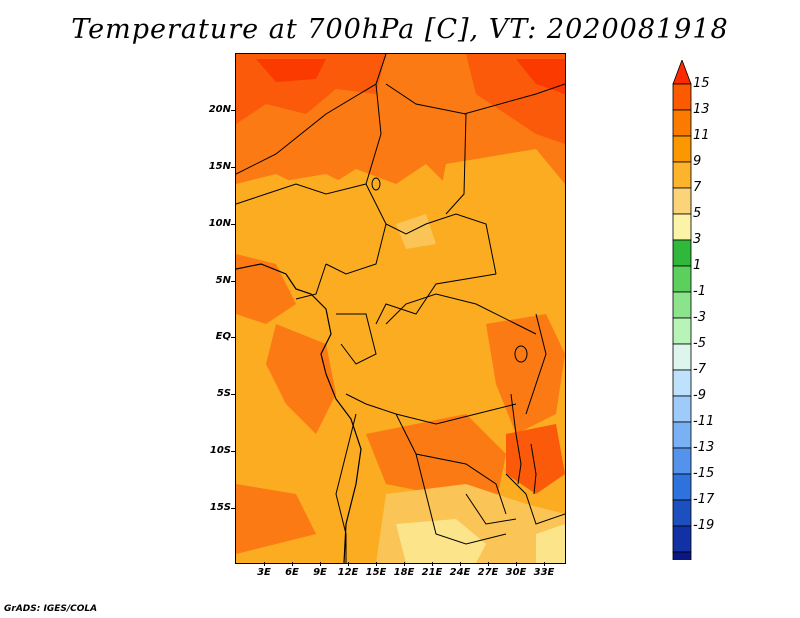  Describe the element at coordinates (404, 572) in the screenshot. I see `x-label-18e: 18E` at that location.